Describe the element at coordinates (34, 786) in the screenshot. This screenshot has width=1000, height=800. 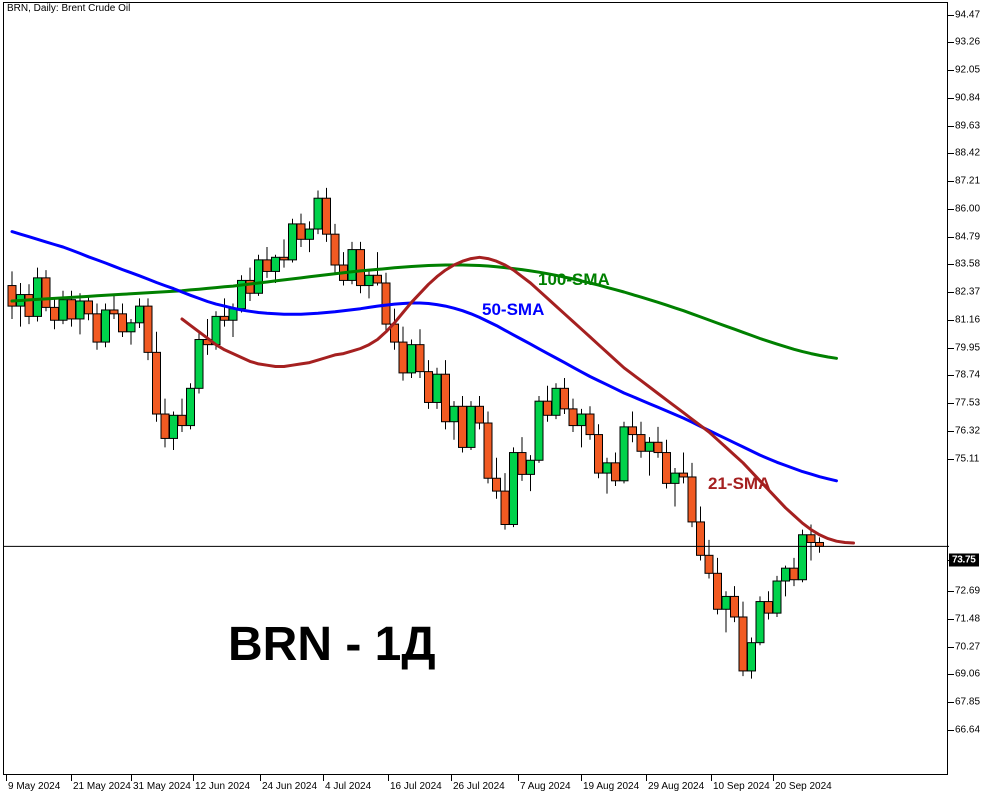
I see `date-tick-label: 9 May 2024` at that location.